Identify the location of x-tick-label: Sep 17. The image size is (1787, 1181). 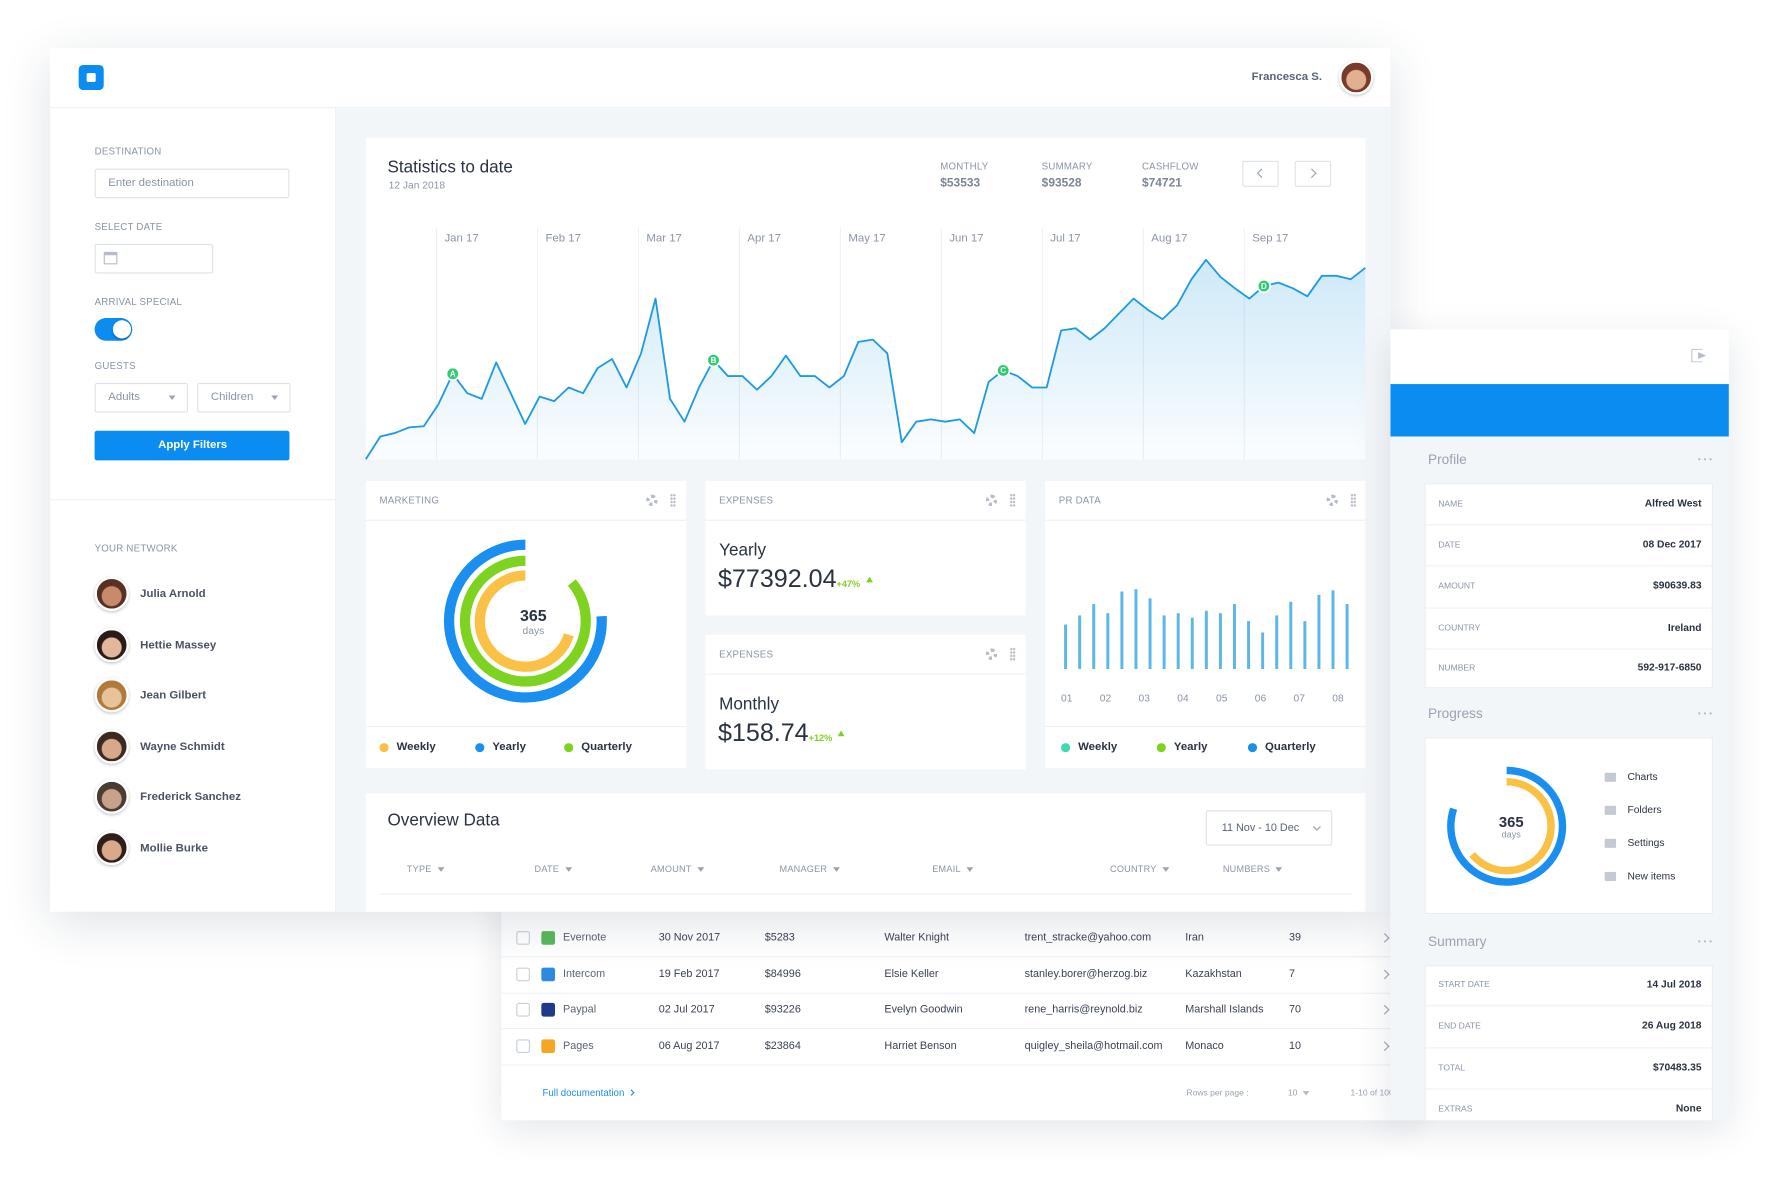
(1270, 239).